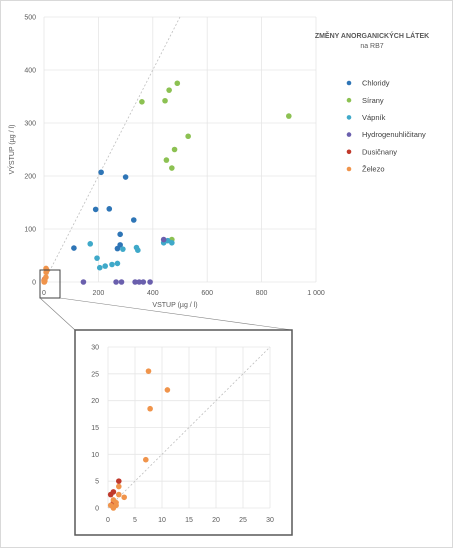 This screenshot has width=455, height=550. What do you see at coordinates (50, 284) in the screenshot?
I see `zoom-selection-box` at bounding box center [50, 284].